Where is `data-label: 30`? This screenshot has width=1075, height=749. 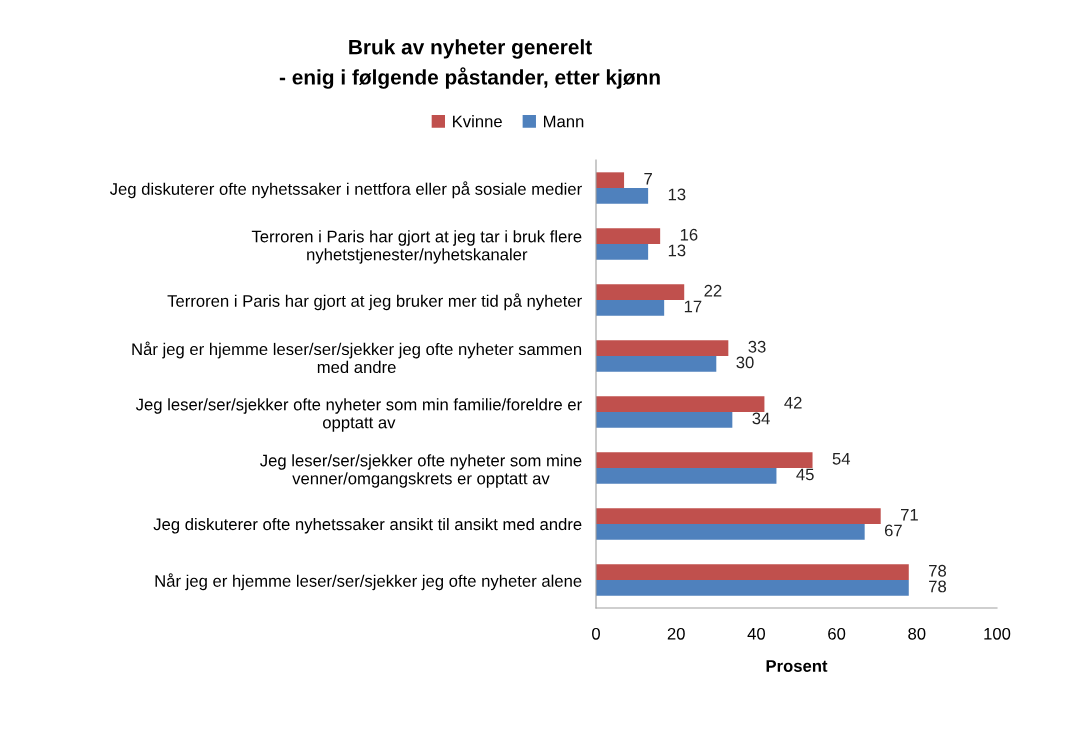 data-label: 30 is located at coordinates (745, 362).